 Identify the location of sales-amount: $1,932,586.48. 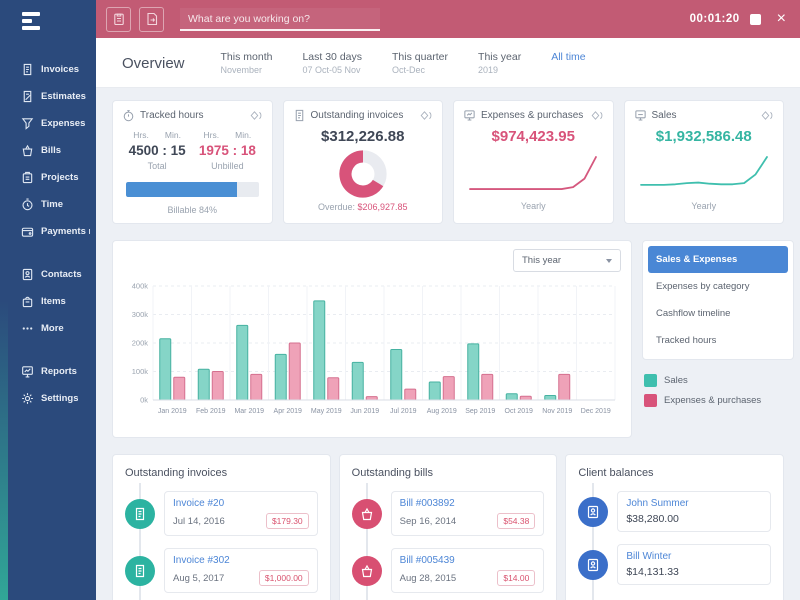
(703, 136).